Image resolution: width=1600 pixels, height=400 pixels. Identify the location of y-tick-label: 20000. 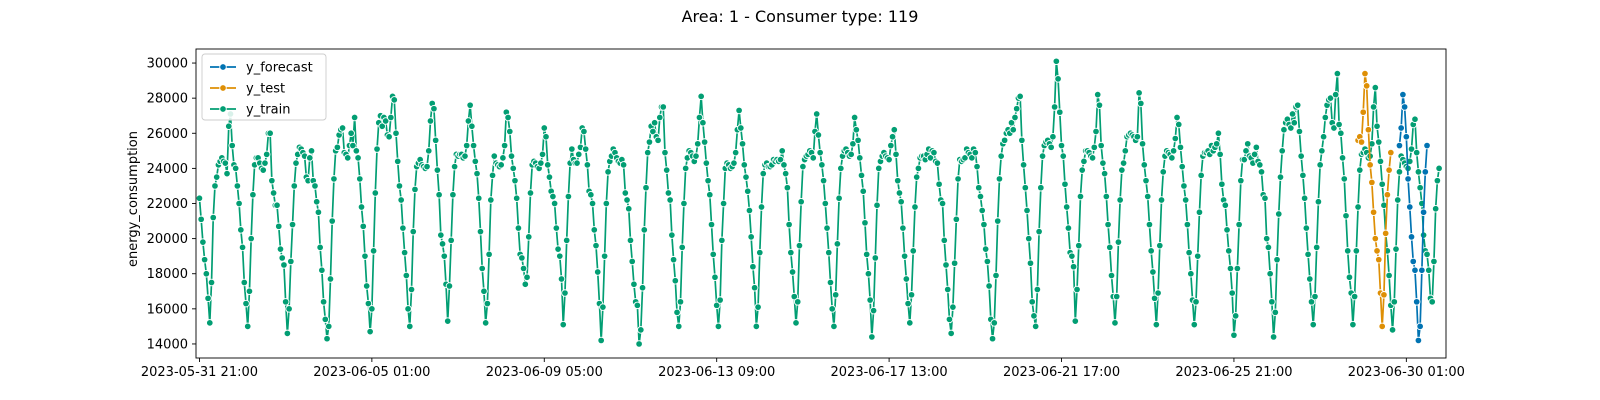
(167, 239).